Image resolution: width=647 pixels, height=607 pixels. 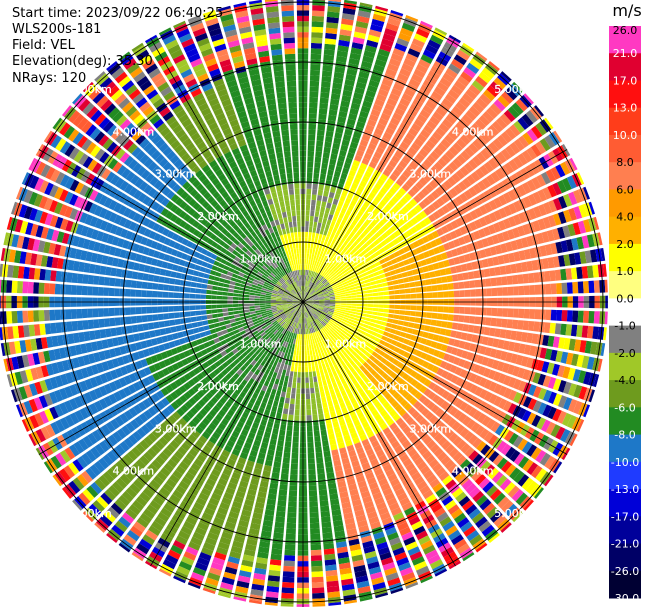 I want to click on colorbar-tick-label: -21.0, so click(x=625, y=544).